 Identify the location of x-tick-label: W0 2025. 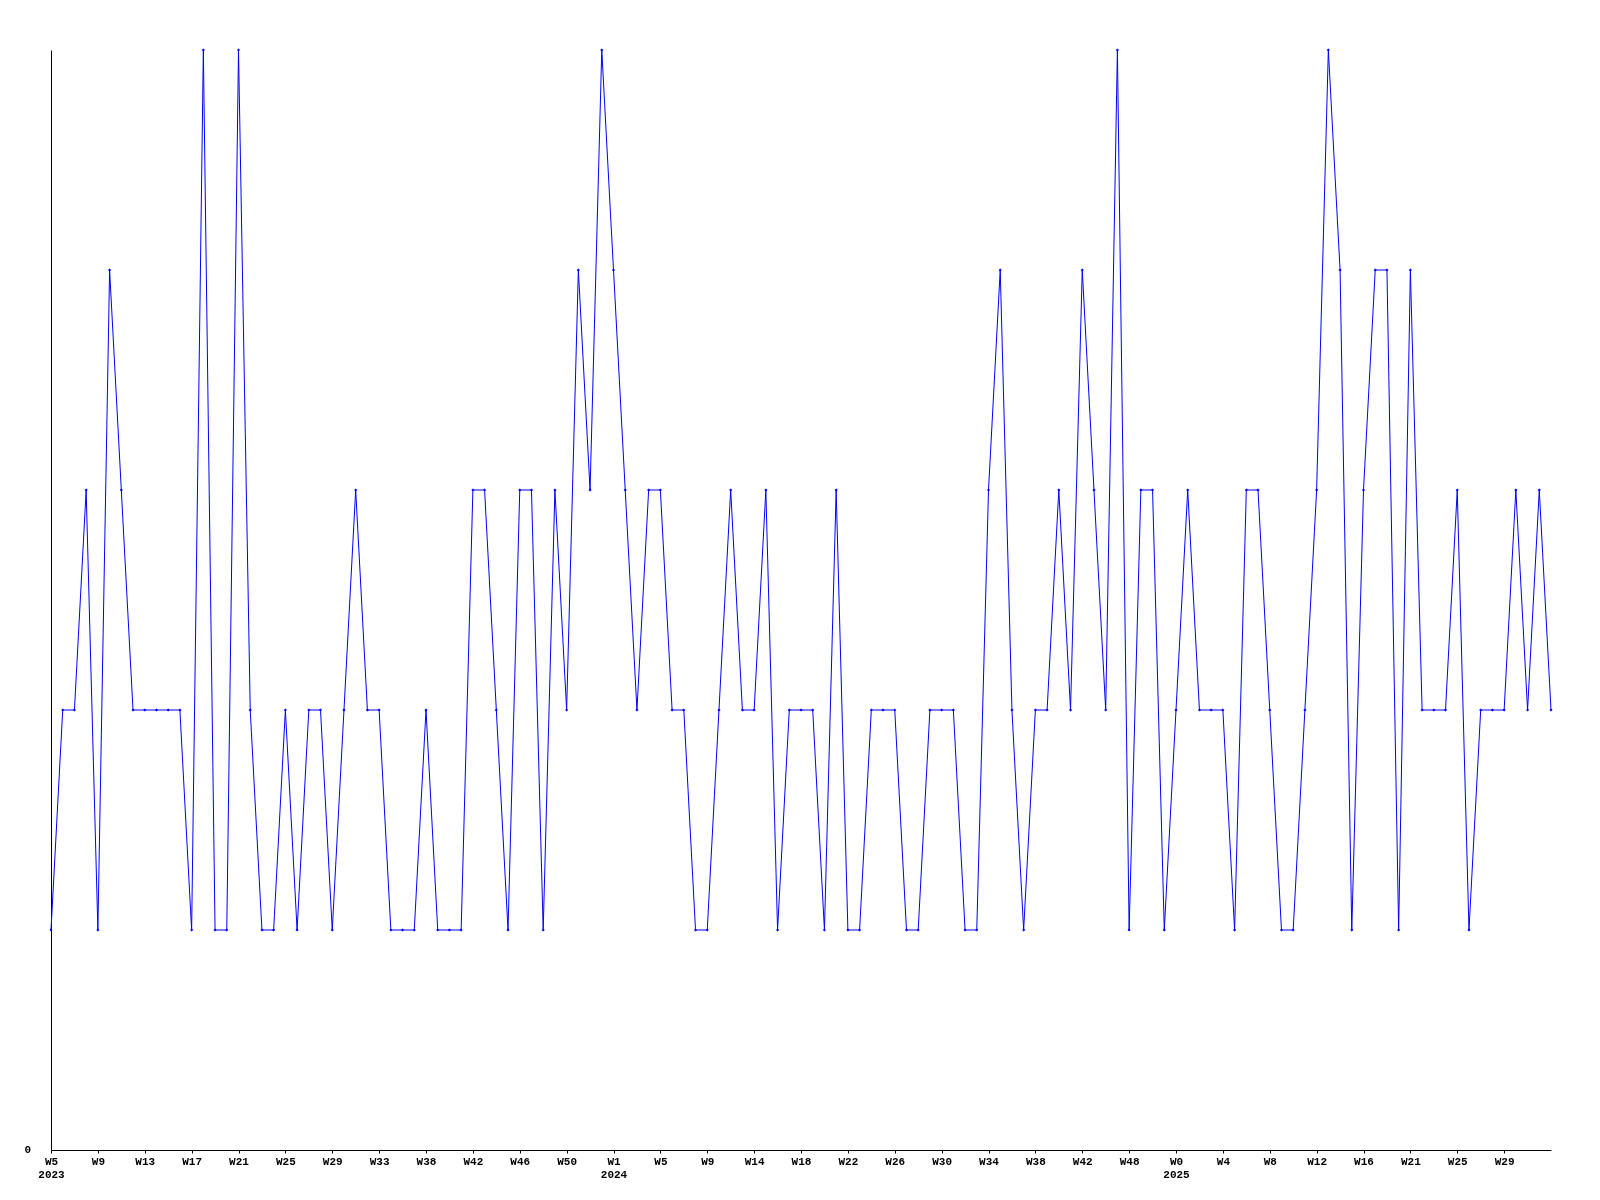
(1177, 1168).